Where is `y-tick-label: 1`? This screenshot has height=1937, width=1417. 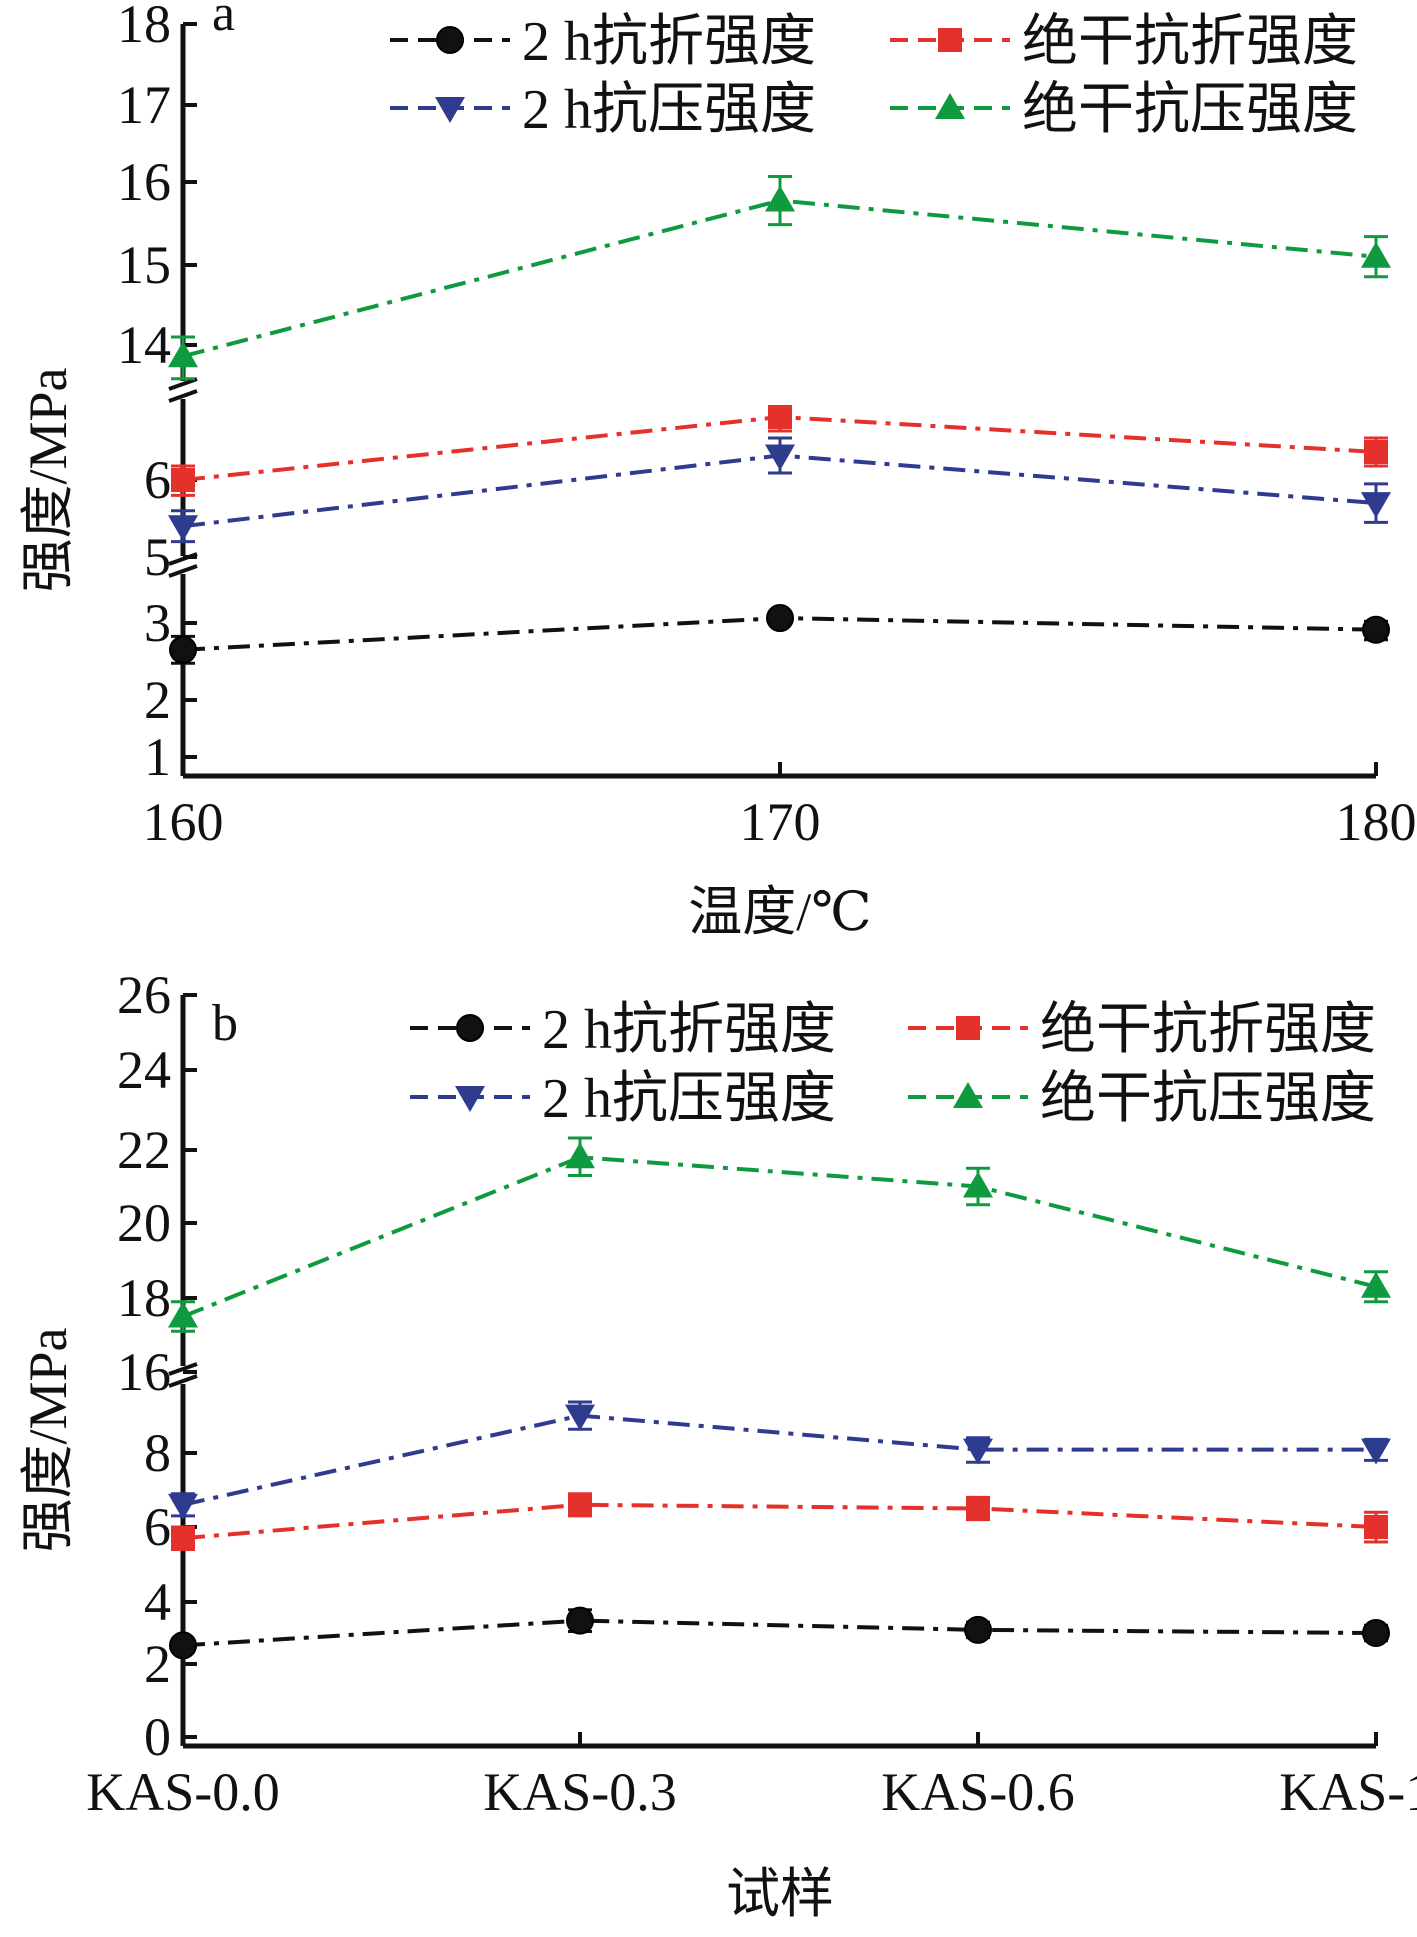 y-tick-label: 1 is located at coordinates (157, 757).